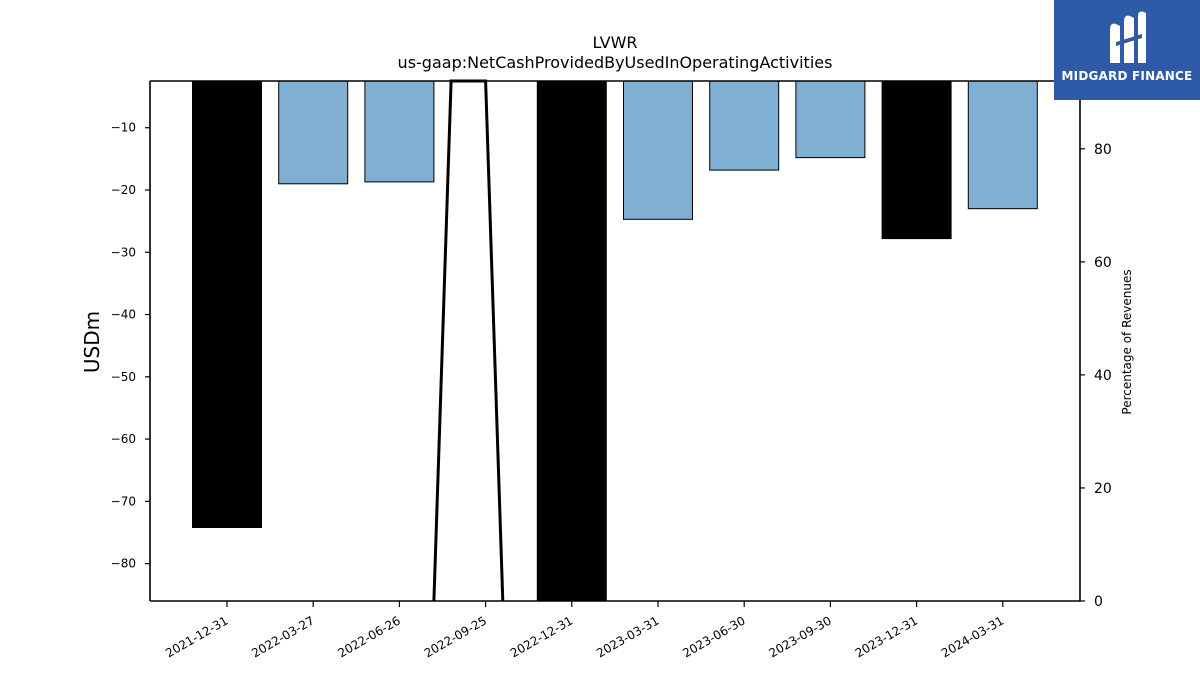 The image size is (1200, 675). Describe the element at coordinates (1103, 263) in the screenshot. I see `y2-tick-label-60: 60` at that location.